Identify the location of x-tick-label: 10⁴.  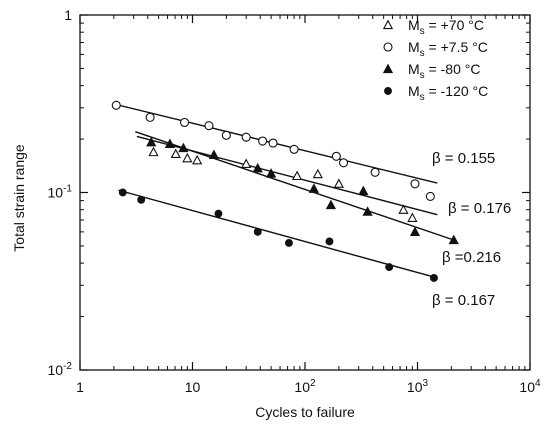
(530, 386).